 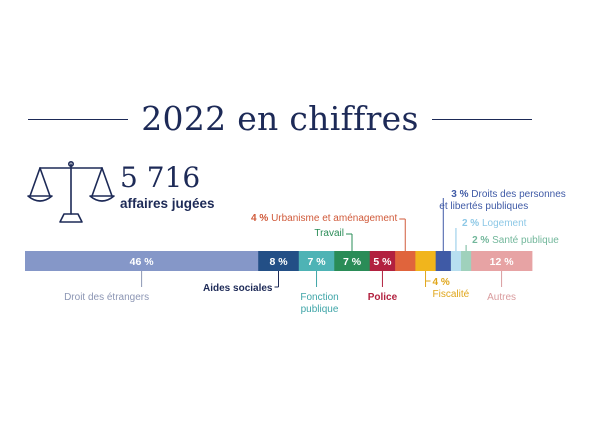 I want to click on segment-label-travail: Travail, so click(x=329, y=233).